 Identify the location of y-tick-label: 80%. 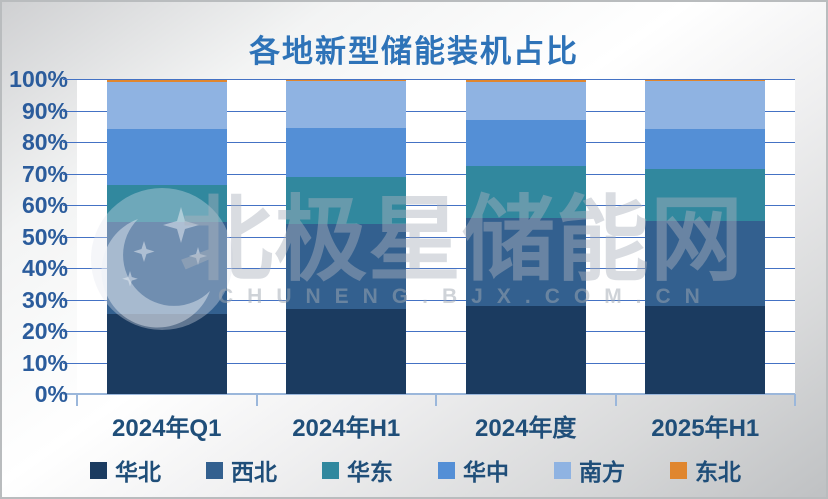
(44, 142).